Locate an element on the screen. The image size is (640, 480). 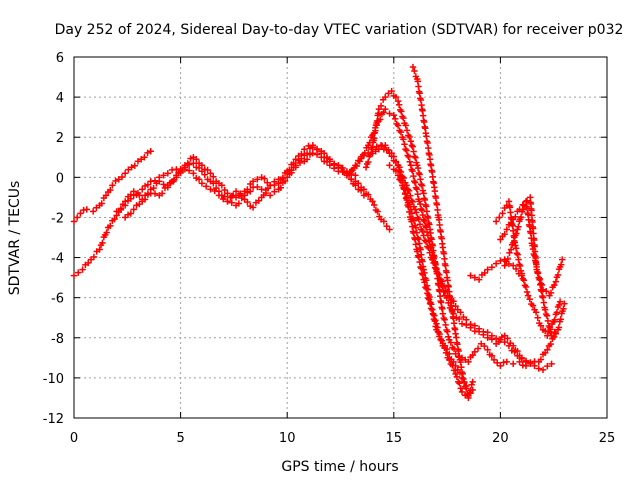
x-tick-label: 5 is located at coordinates (180, 438).